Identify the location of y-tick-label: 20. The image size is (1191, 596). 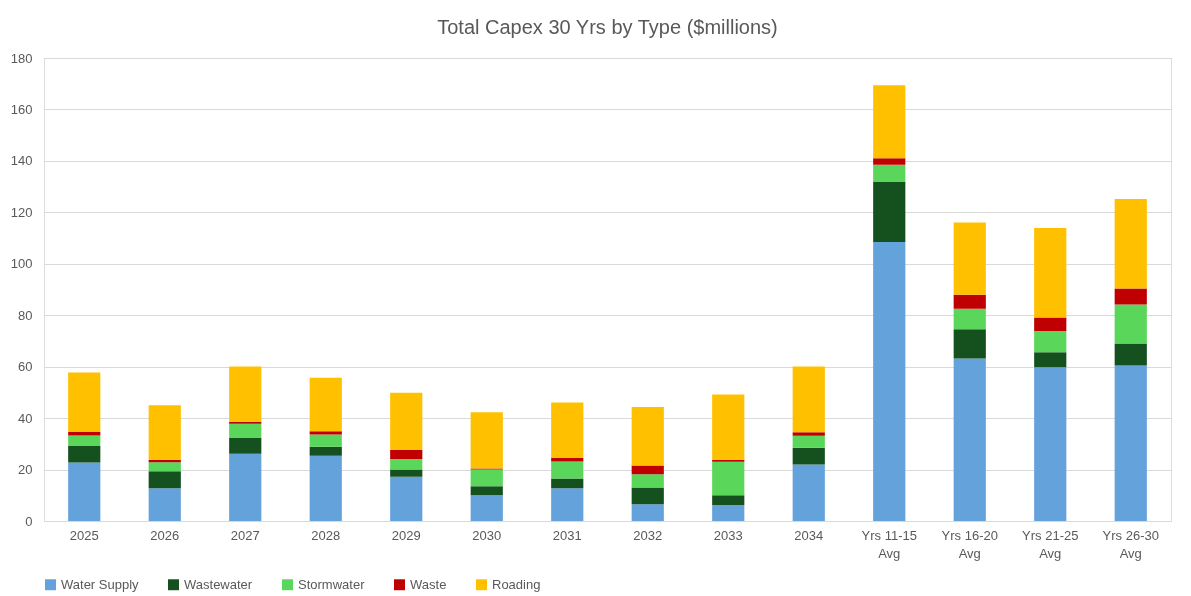
(25, 470).